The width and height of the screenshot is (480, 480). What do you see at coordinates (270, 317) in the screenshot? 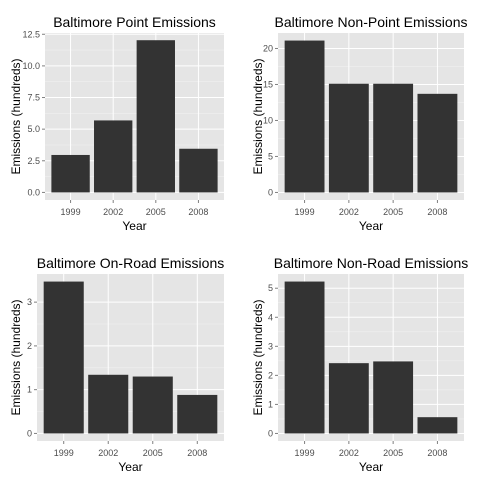
I see `y-tick-label: 4` at bounding box center [270, 317].